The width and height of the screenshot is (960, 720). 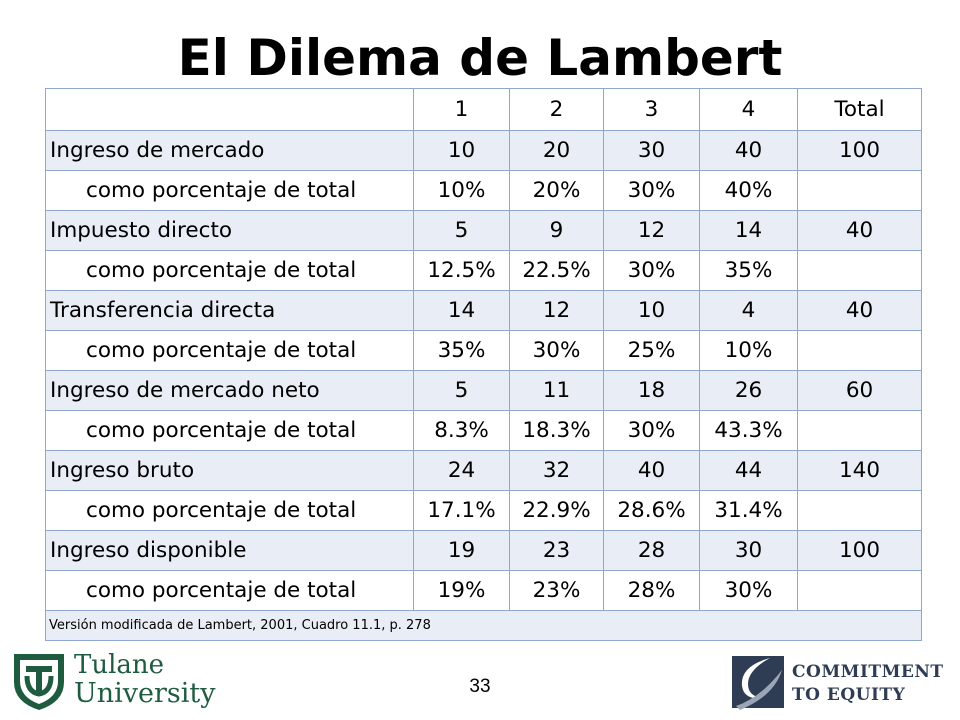 I want to click on row-label: Ingreso de mercado, so click(x=229, y=150).